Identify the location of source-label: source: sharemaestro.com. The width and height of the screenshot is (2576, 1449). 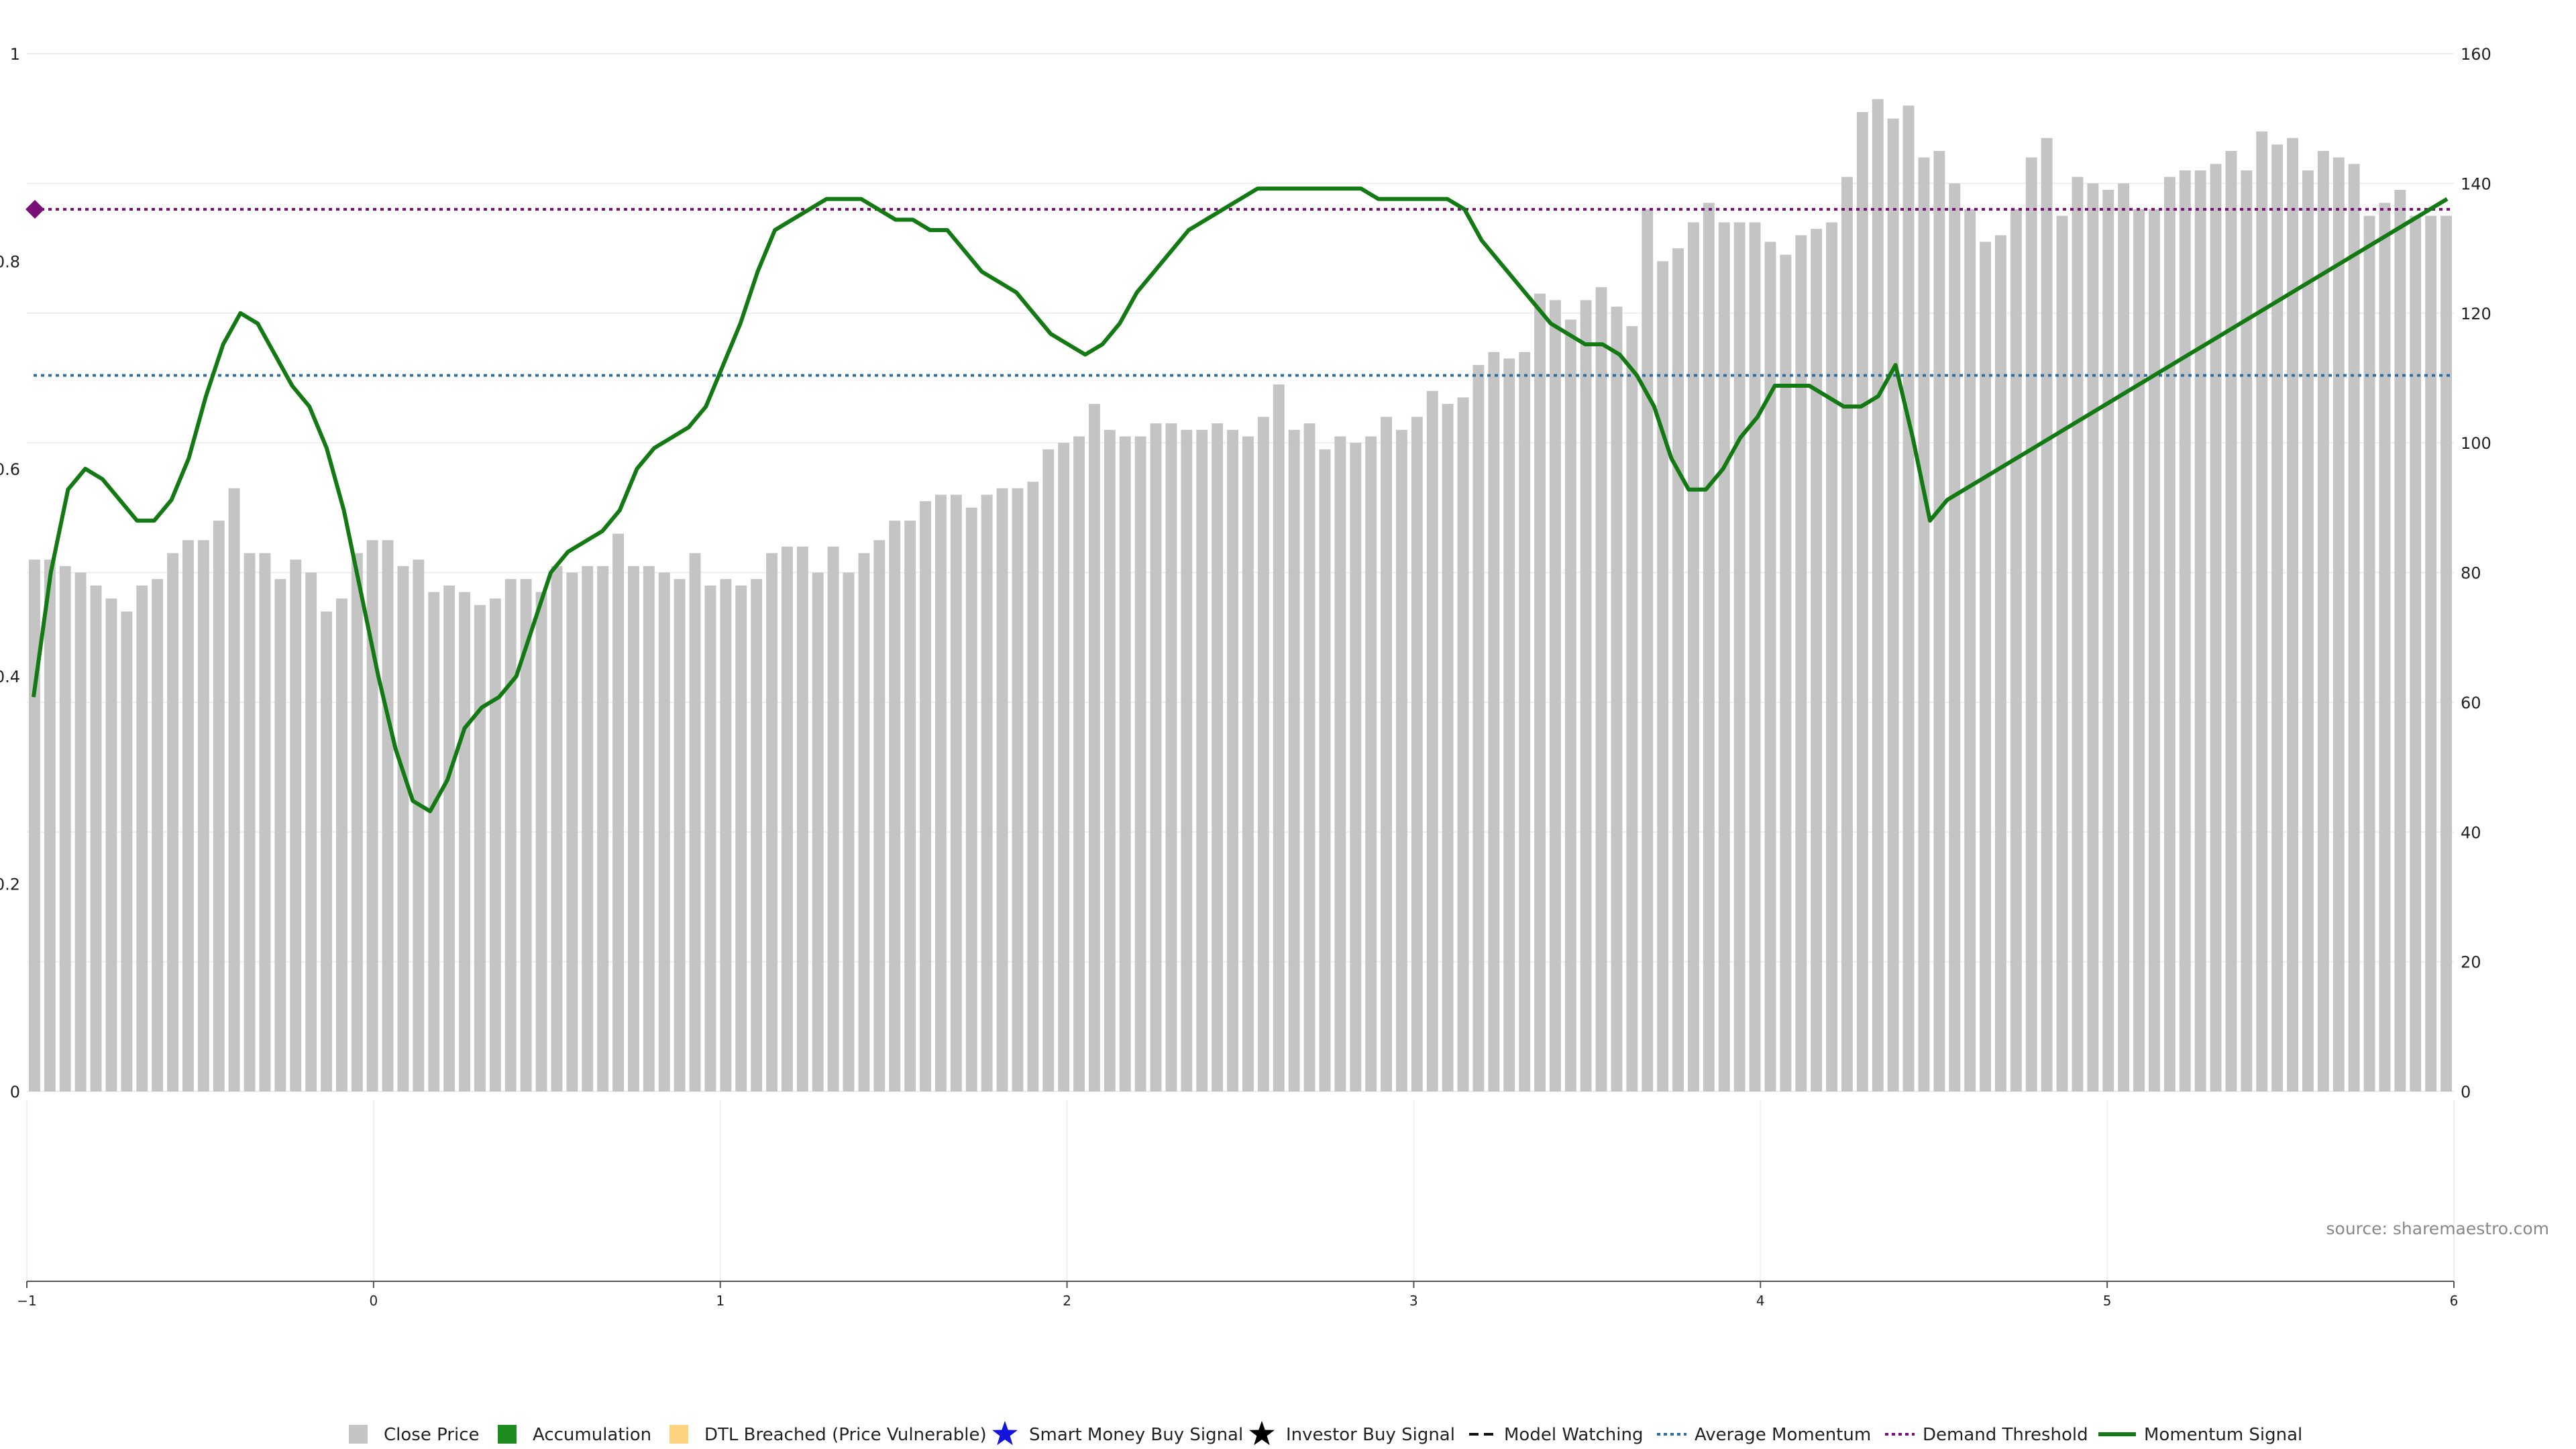
(2438, 1228).